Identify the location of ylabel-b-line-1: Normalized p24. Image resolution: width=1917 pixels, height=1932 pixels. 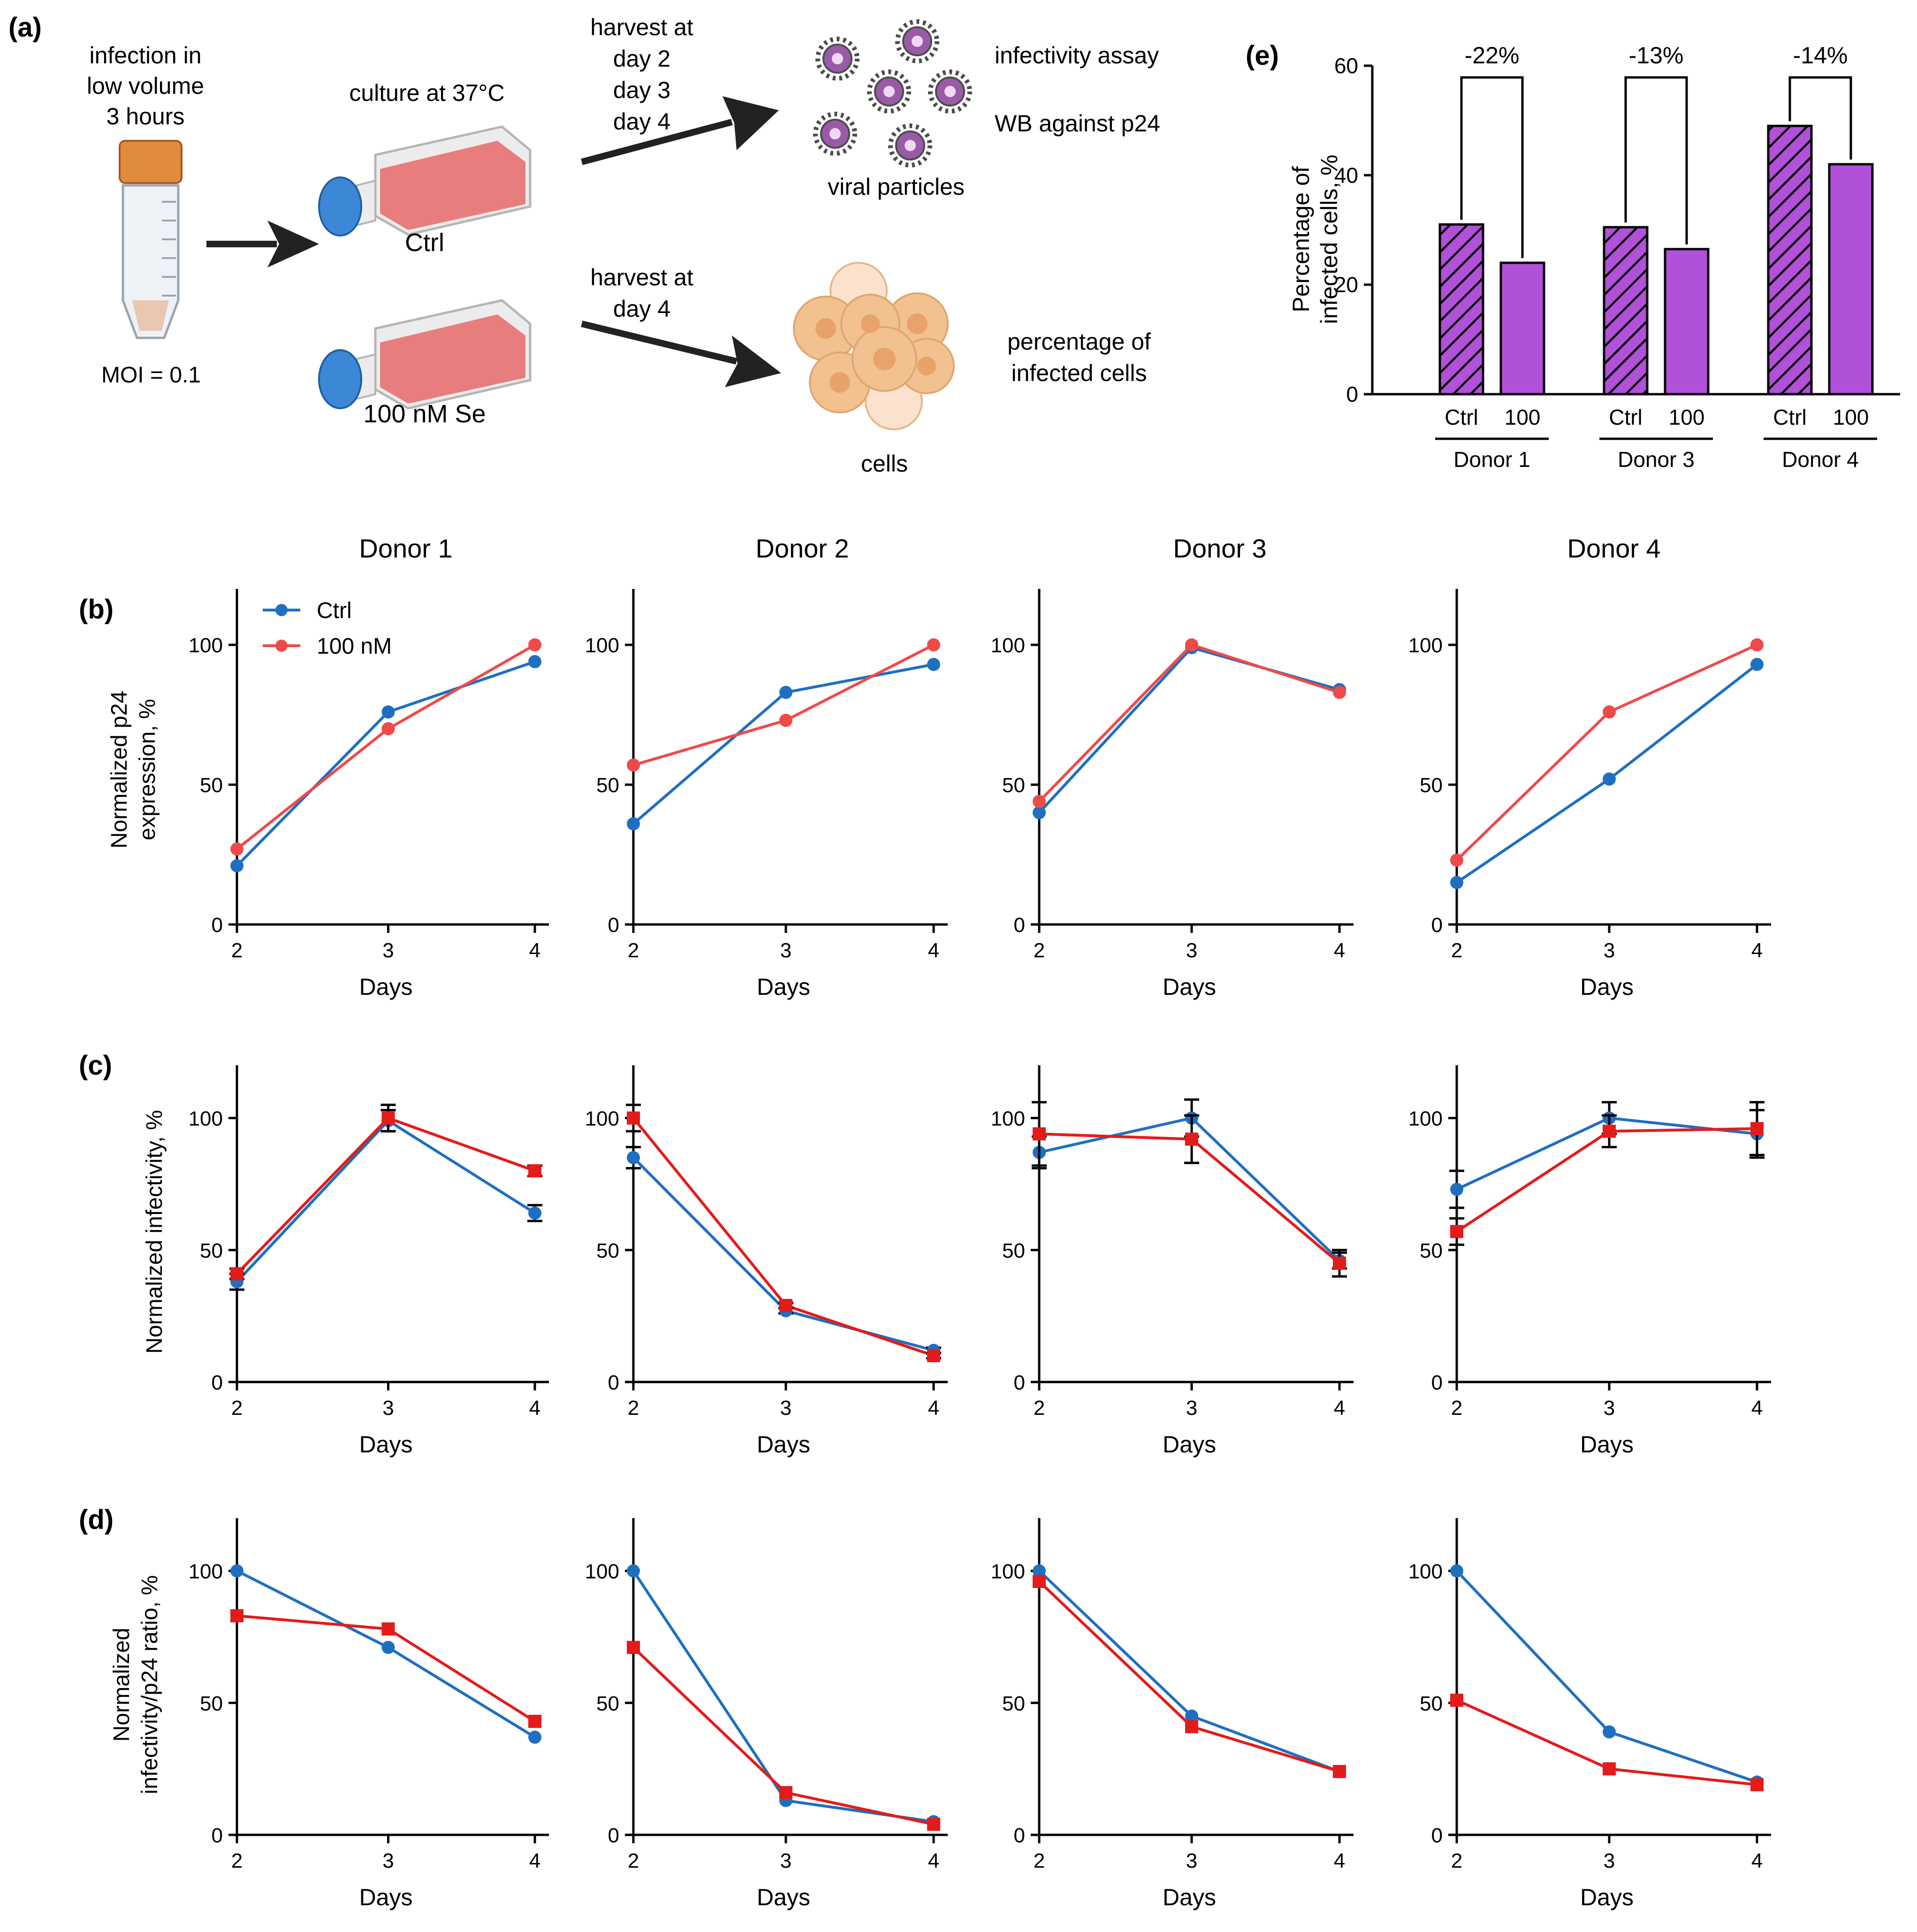
(119, 769).